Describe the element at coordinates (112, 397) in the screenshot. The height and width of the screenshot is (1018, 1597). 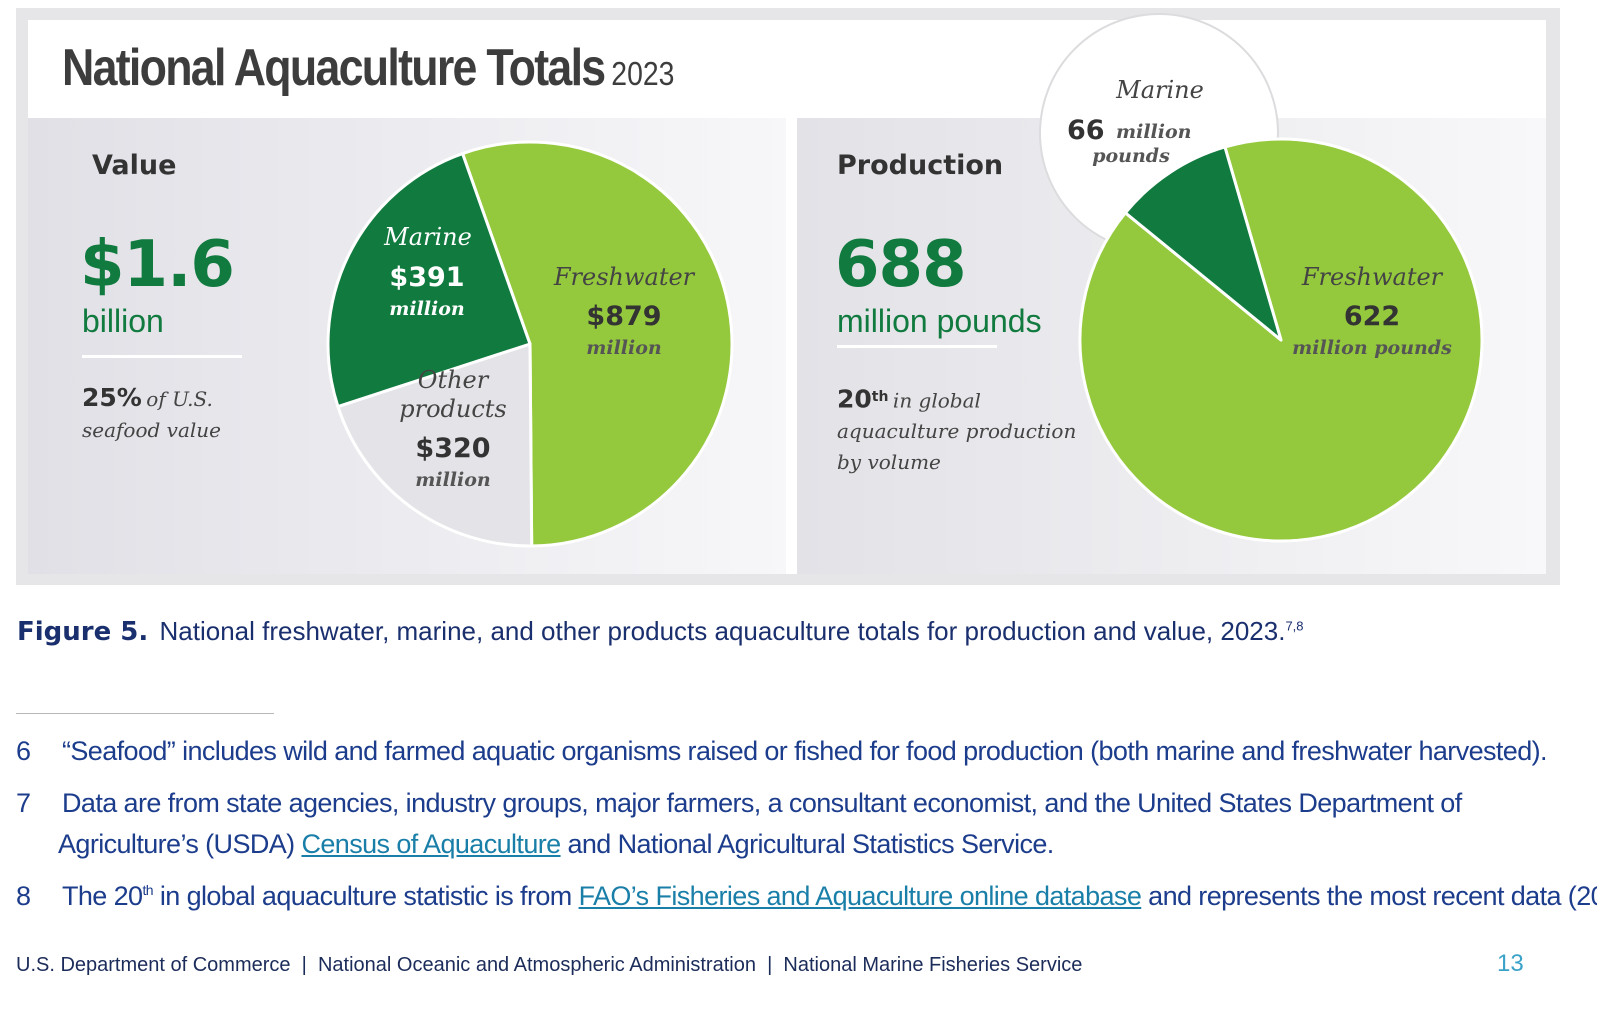
I see `value-stat-percent: 25%` at that location.